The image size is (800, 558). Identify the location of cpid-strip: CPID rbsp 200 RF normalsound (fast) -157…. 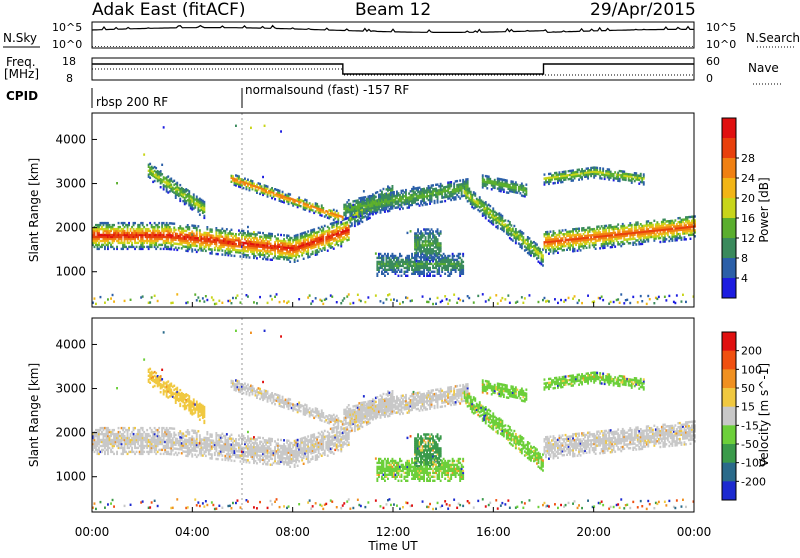
(207, 96).